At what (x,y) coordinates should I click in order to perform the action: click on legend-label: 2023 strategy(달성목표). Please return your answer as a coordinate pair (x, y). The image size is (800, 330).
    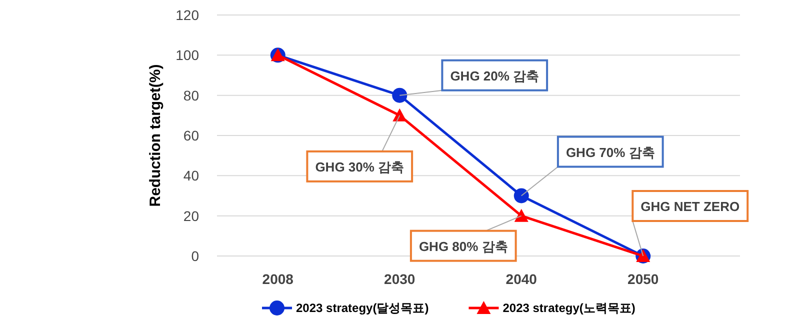
    Looking at the image, I should click on (362, 308).